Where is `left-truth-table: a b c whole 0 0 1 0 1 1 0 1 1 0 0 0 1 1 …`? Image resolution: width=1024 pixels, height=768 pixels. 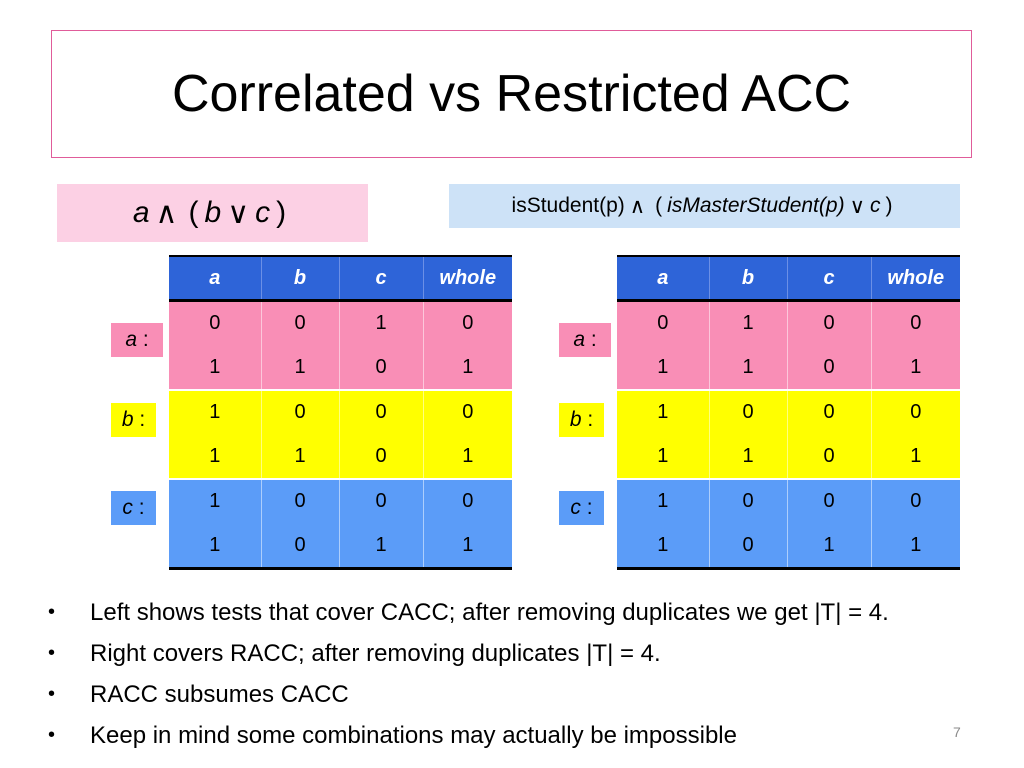 left-truth-table: a b c whole 0 0 1 0 1 1 0 1 1 0 0 0 1 1 … is located at coordinates (340, 412).